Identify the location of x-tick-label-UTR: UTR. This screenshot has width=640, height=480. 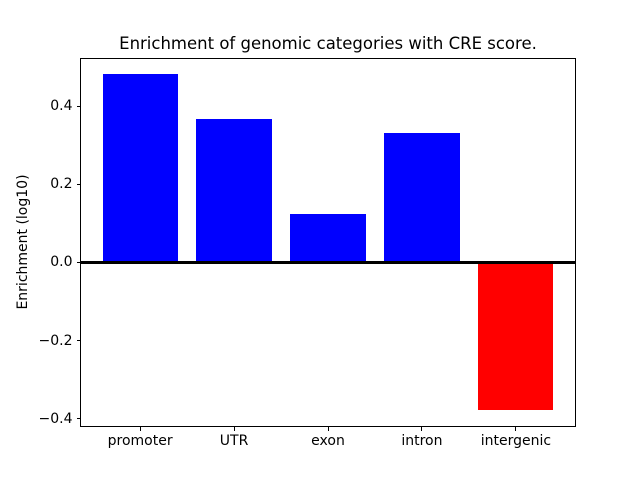
(234, 441).